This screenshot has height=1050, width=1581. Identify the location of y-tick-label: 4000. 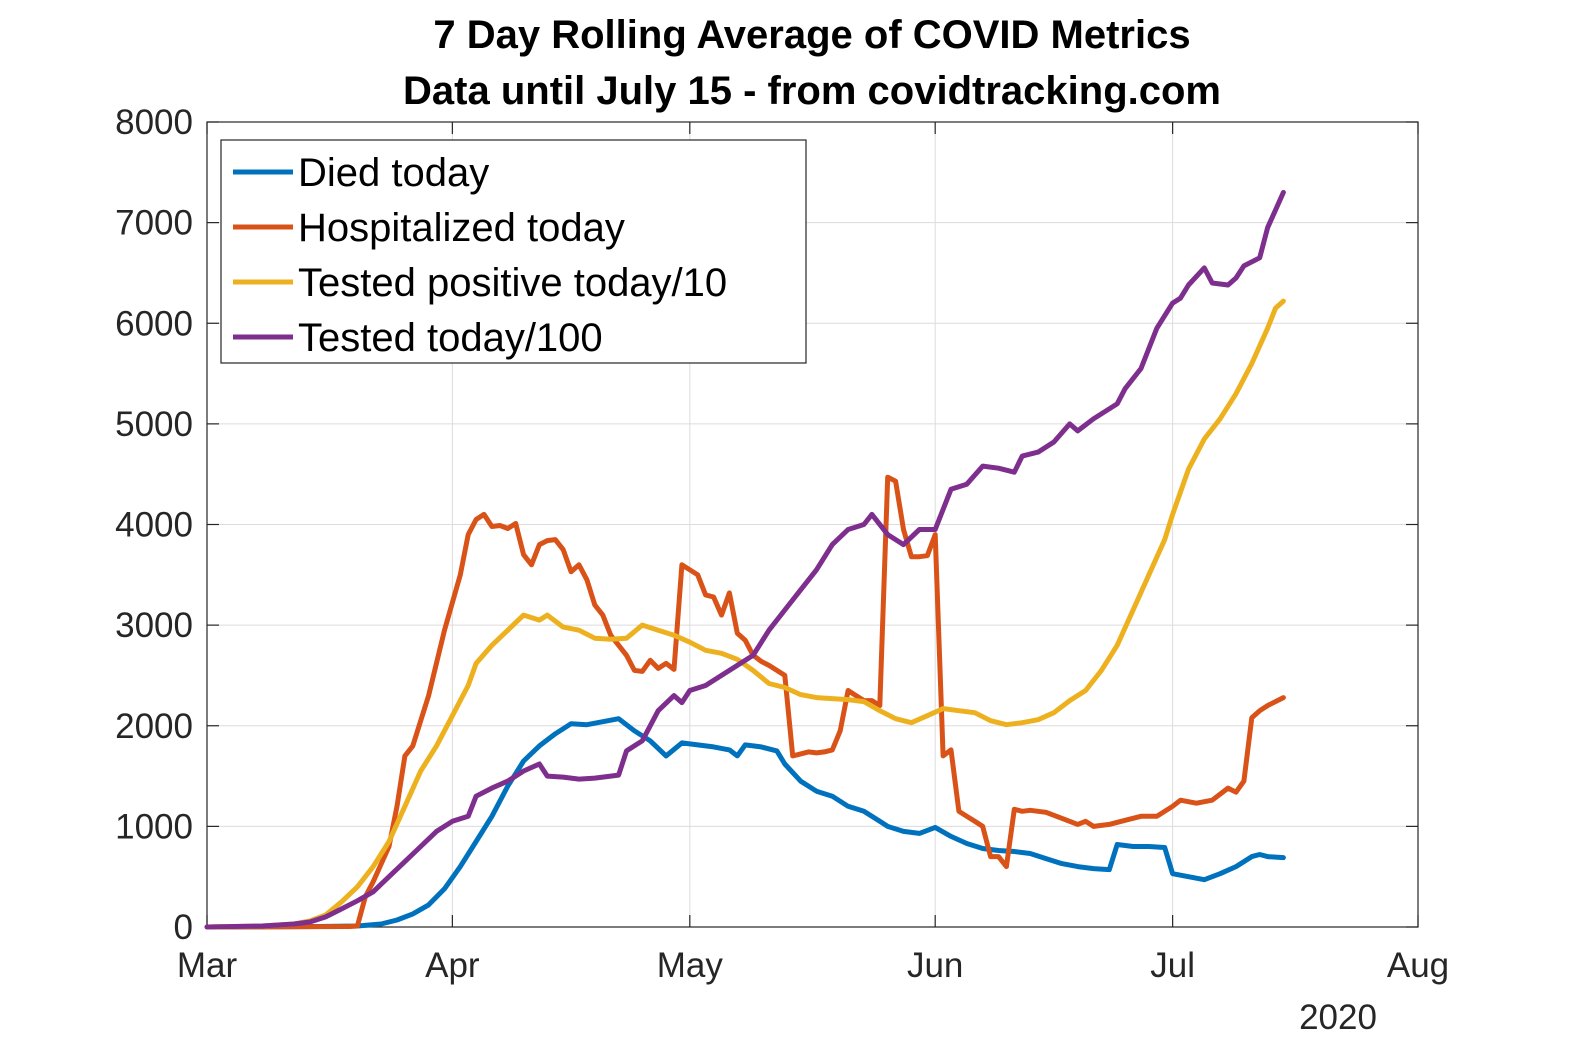
(154, 525).